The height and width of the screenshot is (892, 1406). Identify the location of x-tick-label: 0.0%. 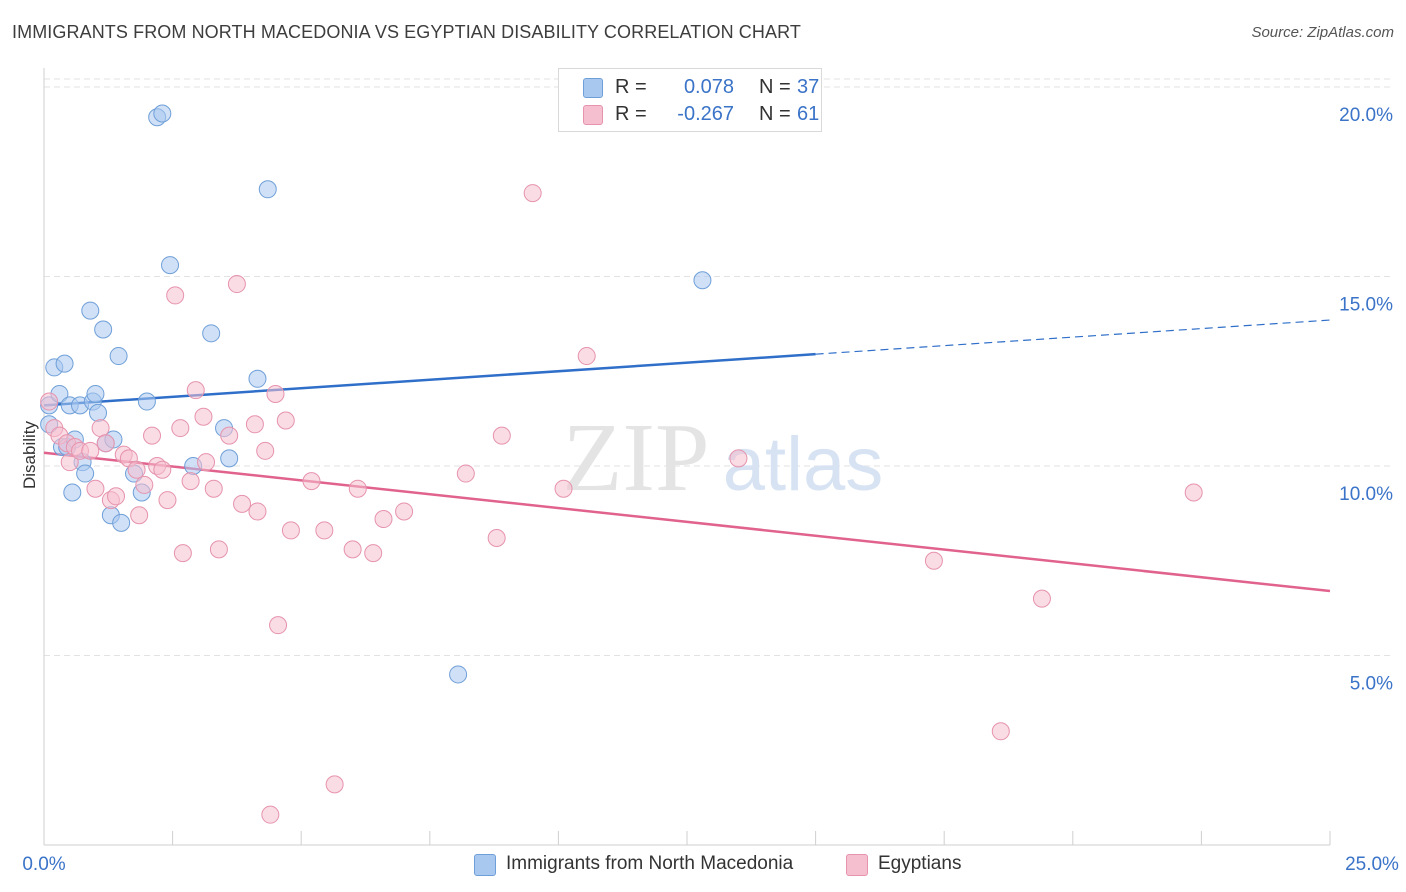
(43, 864).